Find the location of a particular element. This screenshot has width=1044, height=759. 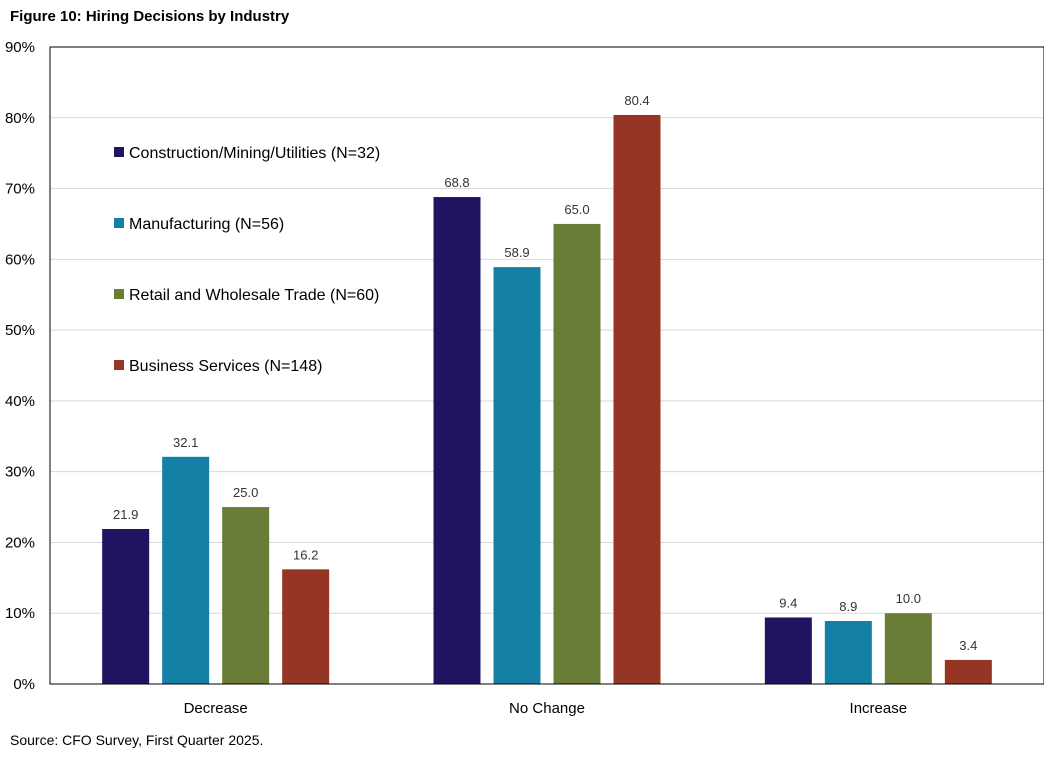

x-axis: Decrease No Change Increase is located at coordinates (546, 708).